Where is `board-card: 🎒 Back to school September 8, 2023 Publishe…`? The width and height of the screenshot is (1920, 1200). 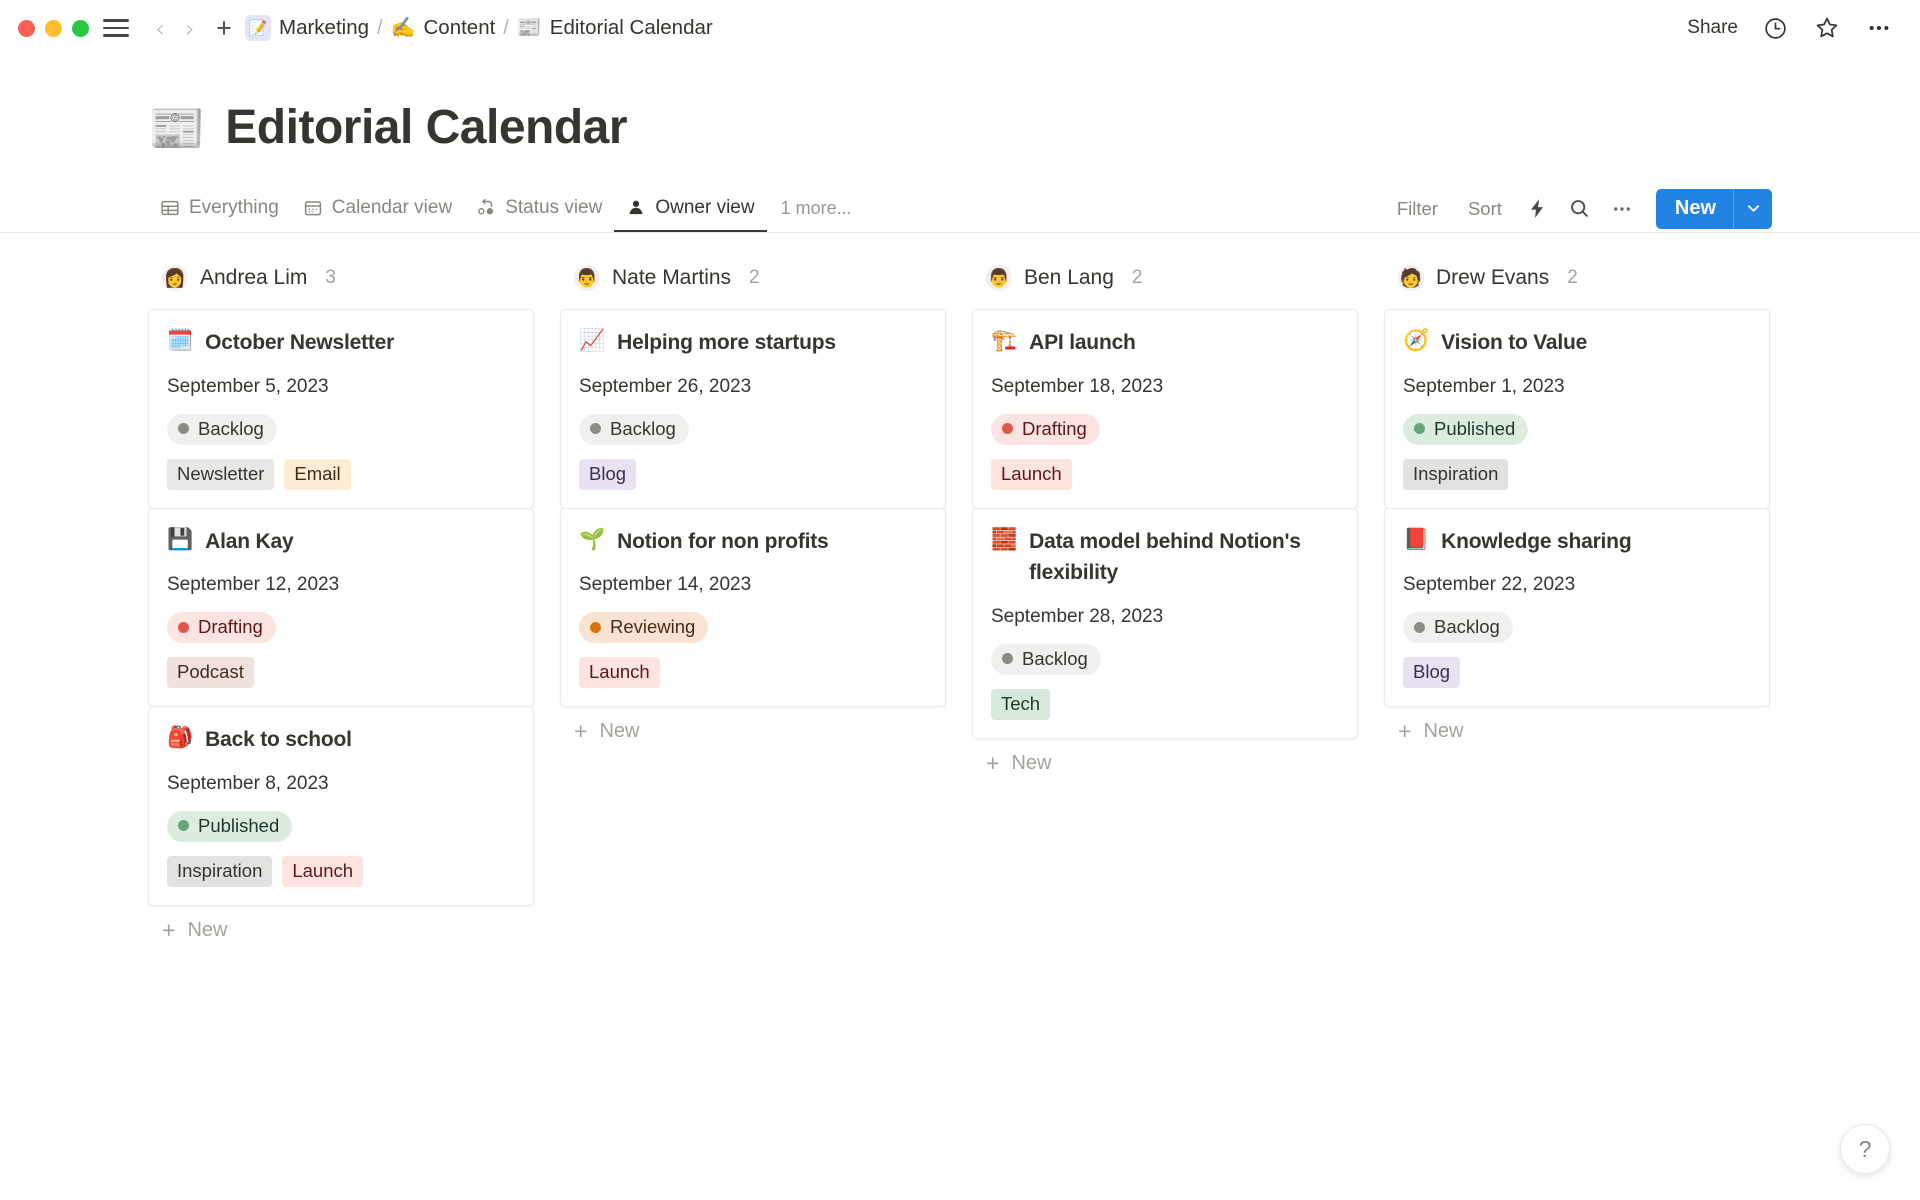 board-card: 🎒 Back to school September 8, 2023 Publishe… is located at coordinates (341, 806).